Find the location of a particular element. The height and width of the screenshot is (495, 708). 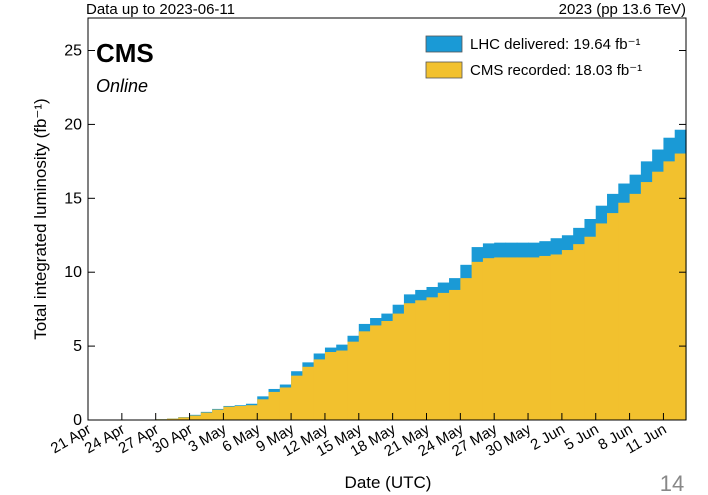

y-tick-label: 25 is located at coordinates (73, 51).